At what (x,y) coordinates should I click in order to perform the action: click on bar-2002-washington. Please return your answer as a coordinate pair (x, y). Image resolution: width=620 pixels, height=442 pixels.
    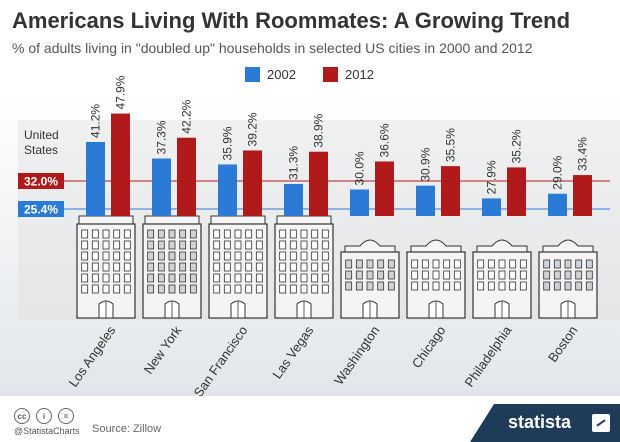
    Looking at the image, I should click on (359, 202).